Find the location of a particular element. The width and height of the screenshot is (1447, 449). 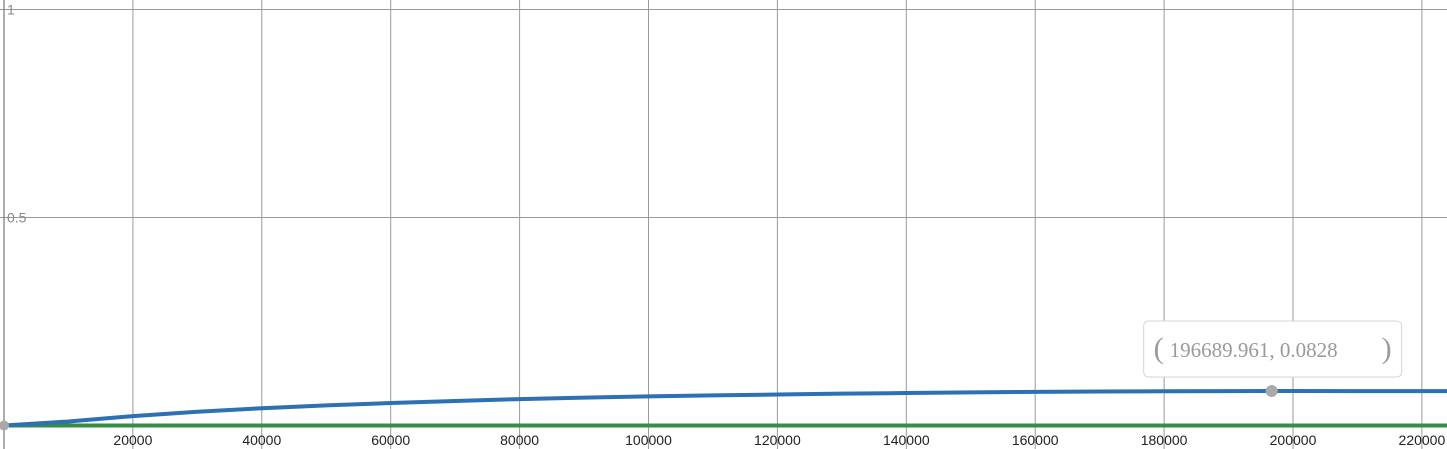

y-tick-label: 0.5 is located at coordinates (17, 218).